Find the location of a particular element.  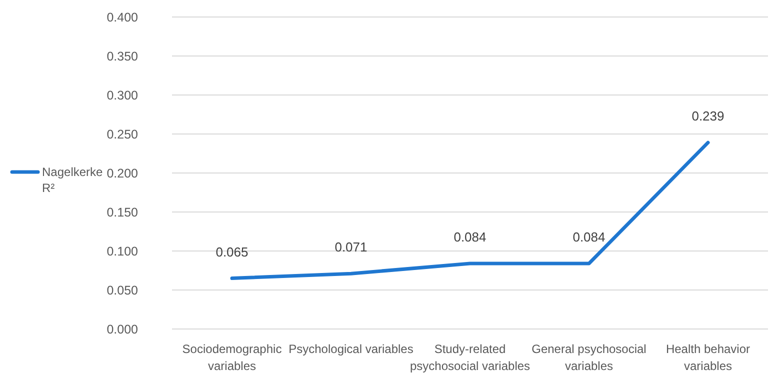

x-tick-label: General psychosocial variables is located at coordinates (589, 357).